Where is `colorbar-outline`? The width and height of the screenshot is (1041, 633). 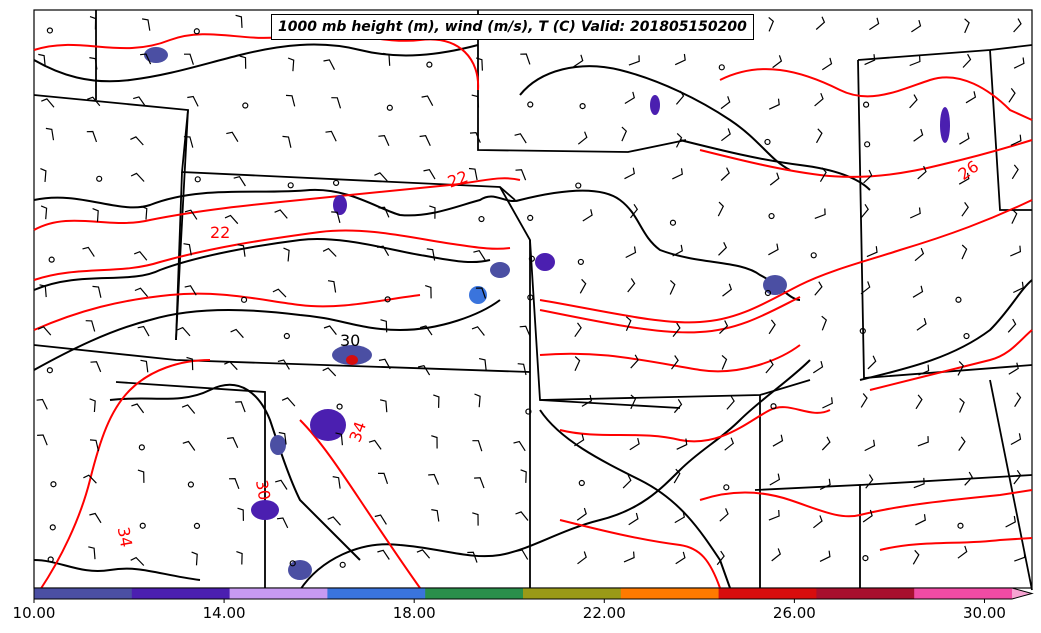 colorbar-outline is located at coordinates (533, 593).